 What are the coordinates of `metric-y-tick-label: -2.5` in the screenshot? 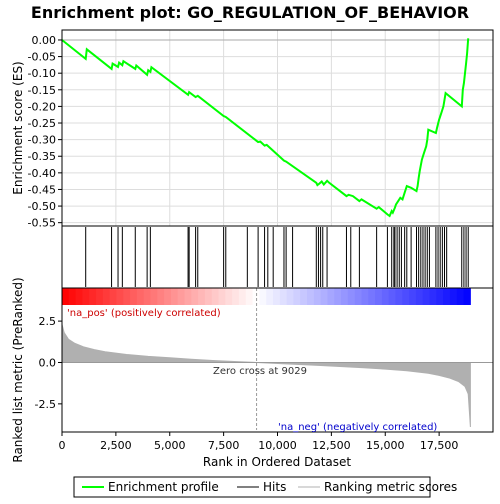 It's located at (45, 404).